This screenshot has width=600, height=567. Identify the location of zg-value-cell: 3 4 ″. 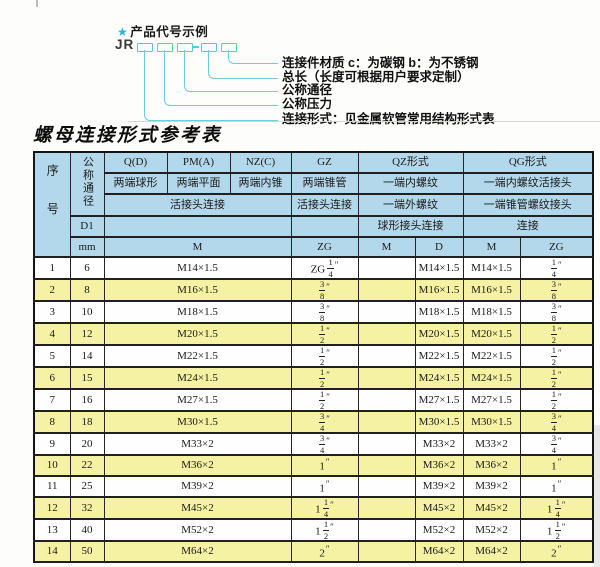
(324, 422).